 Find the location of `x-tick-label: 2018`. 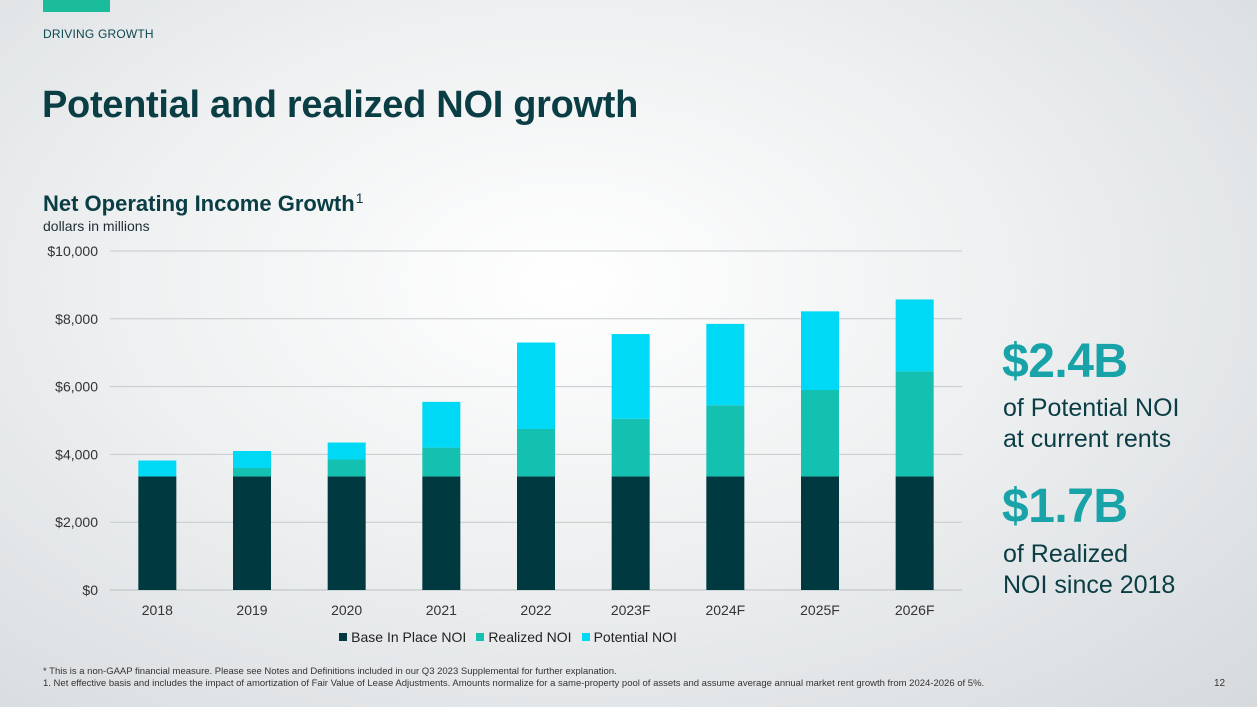

x-tick-label: 2018 is located at coordinates (157, 610).